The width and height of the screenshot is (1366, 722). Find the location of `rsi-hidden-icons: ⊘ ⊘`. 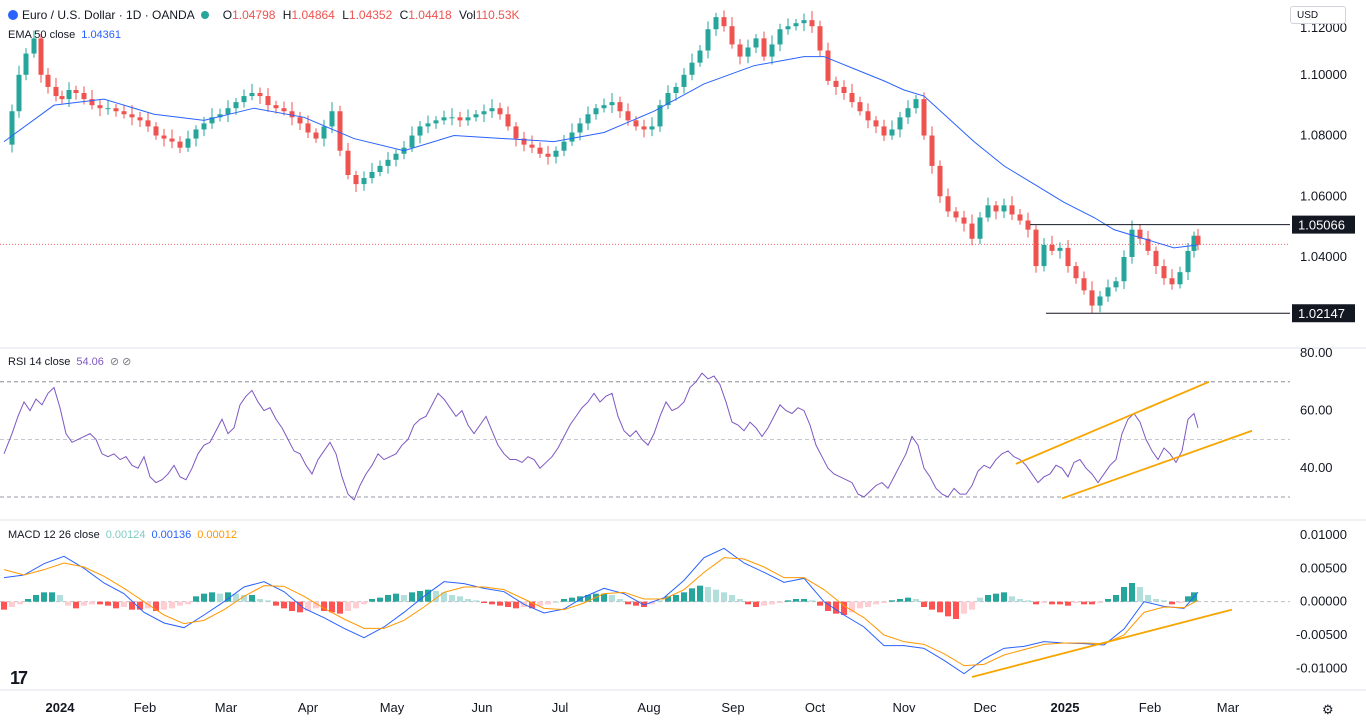

rsi-hidden-icons: ⊘ ⊘ is located at coordinates (120, 362).